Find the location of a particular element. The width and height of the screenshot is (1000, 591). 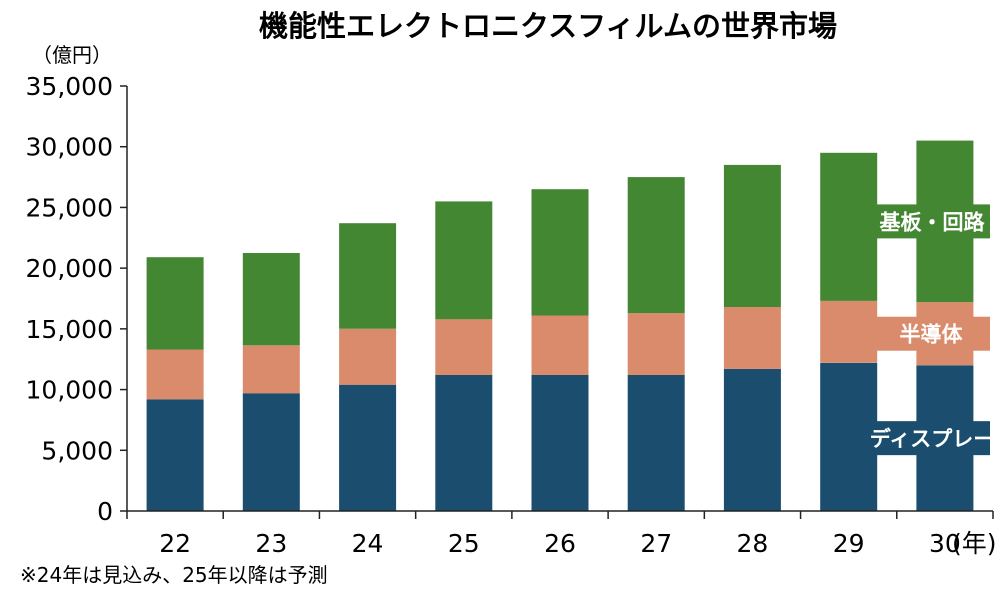

y-tick-label: 5,000 is located at coordinates (77, 450).